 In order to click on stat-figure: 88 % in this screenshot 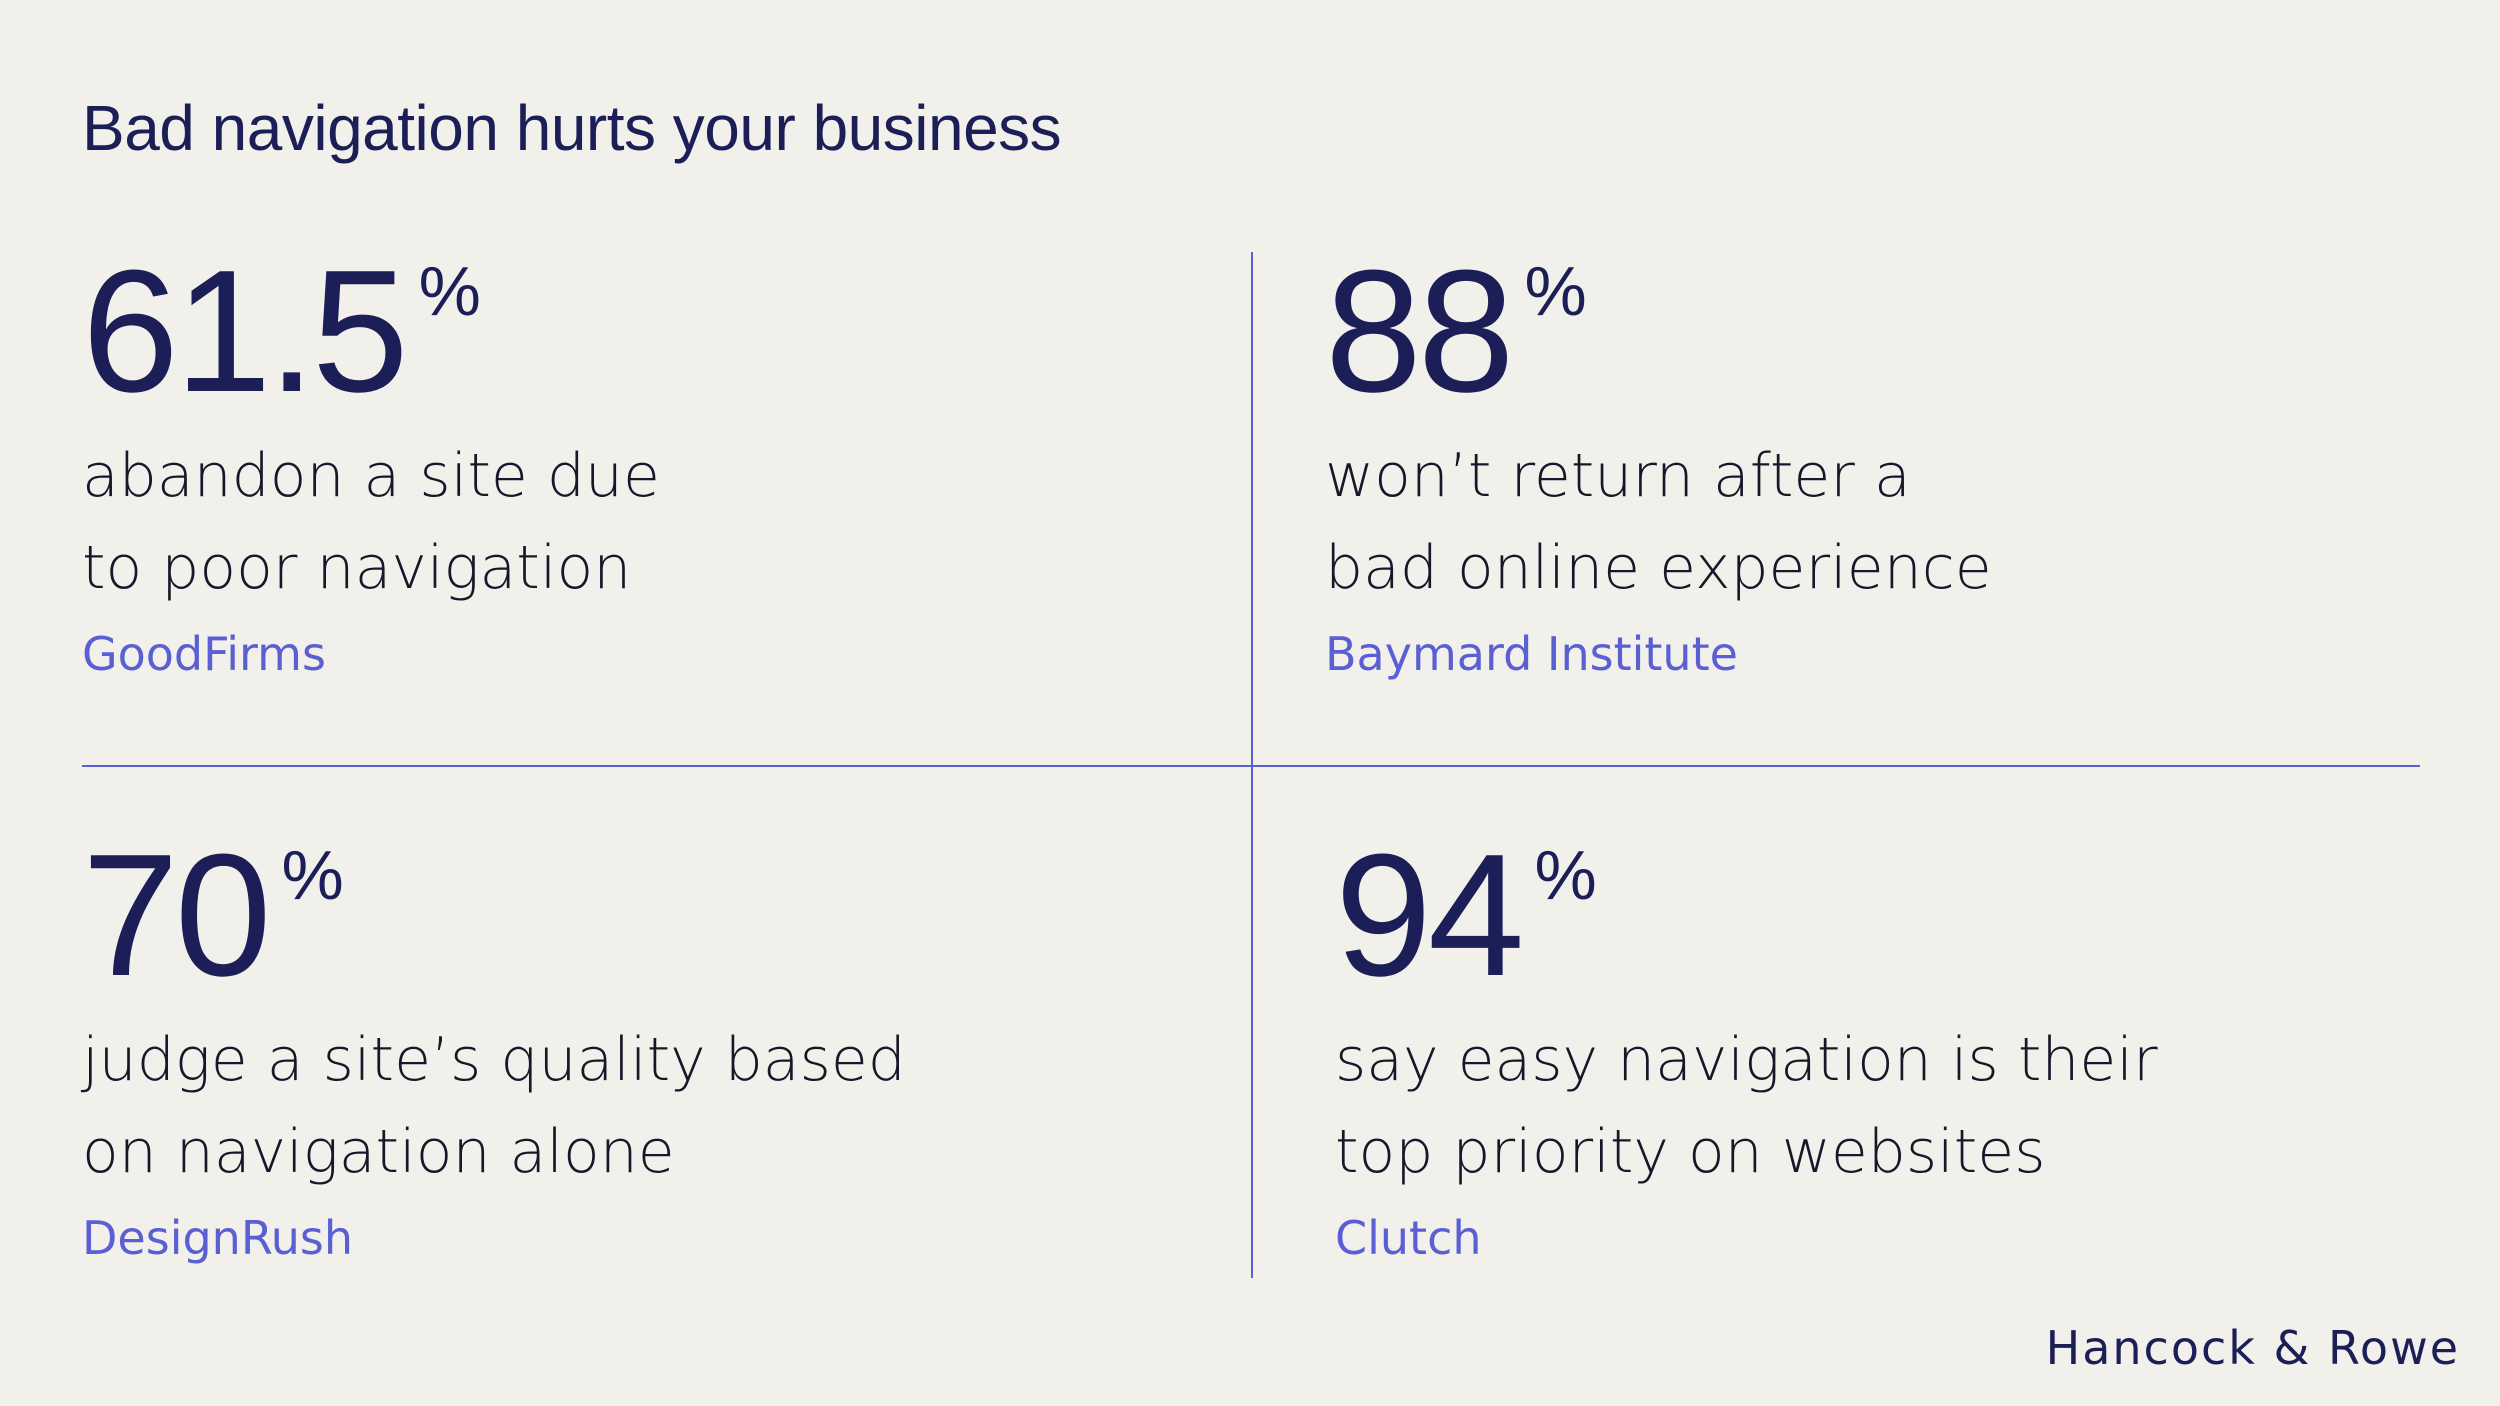, I will do `click(1865, 330)`.